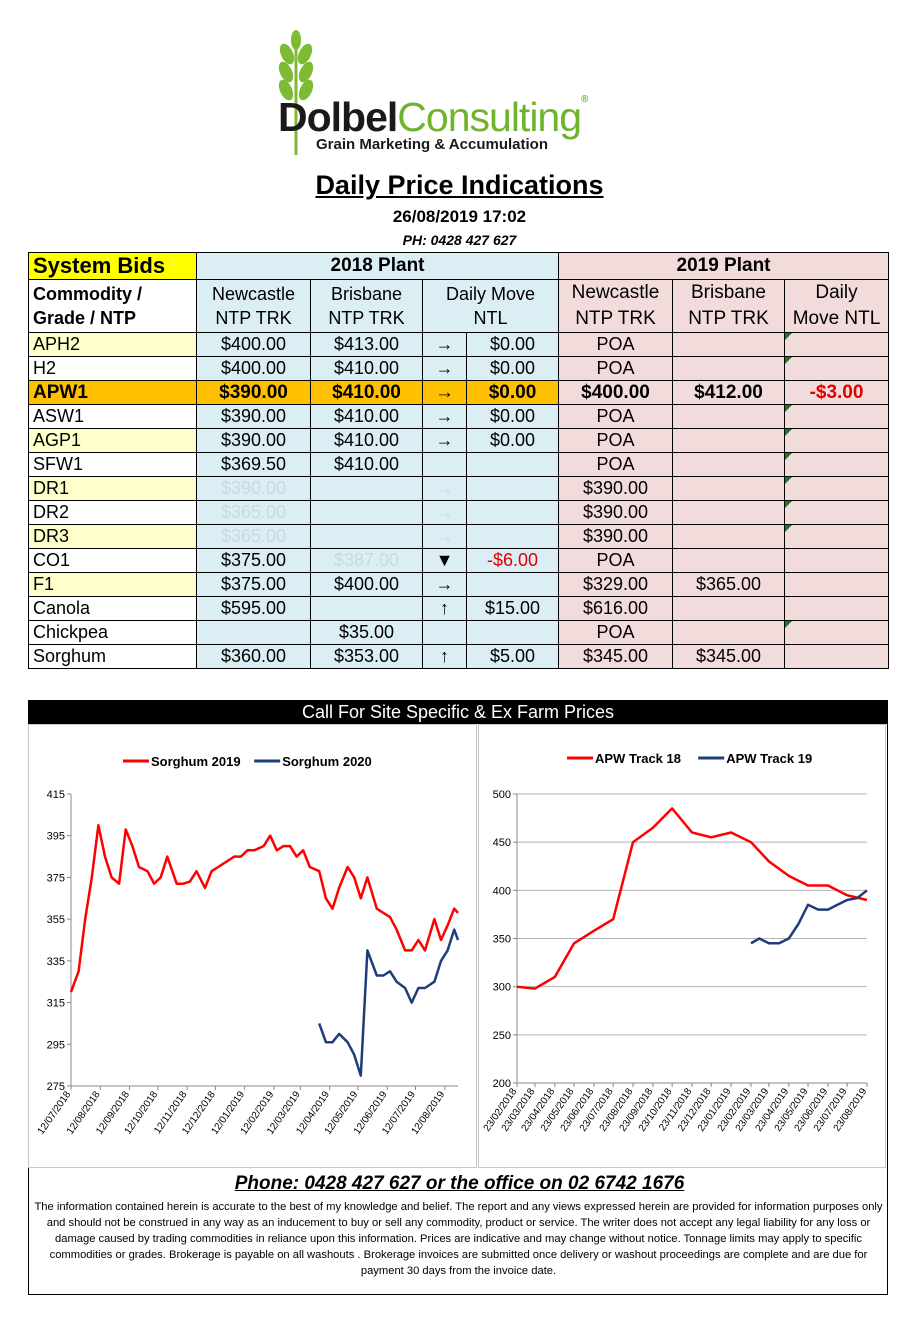 The image size is (919, 1317). Describe the element at coordinates (253, 344) in the screenshot. I see `newcastle-2018-price: $400.00` at that location.